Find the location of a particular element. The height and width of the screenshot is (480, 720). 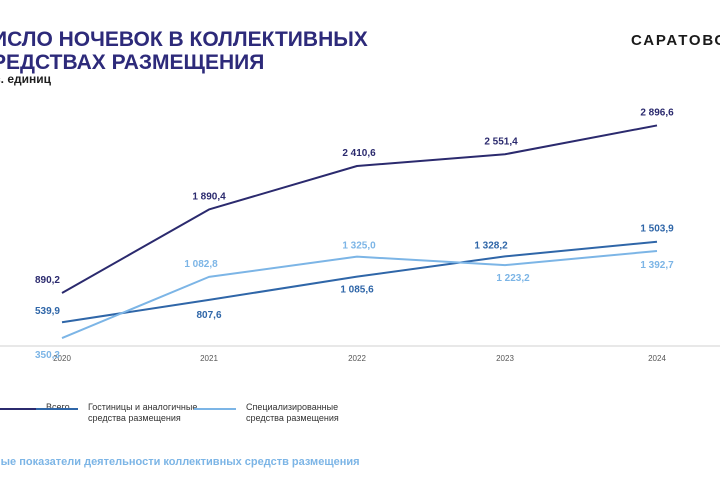

x-tick-label: 2020 is located at coordinates (62, 358).